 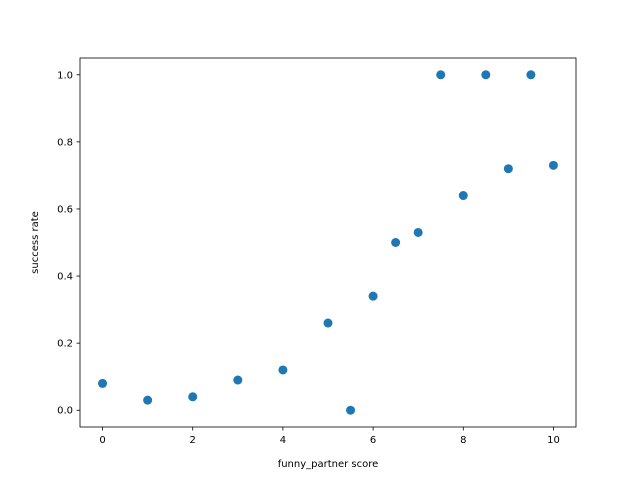 What do you see at coordinates (329, 436) in the screenshot?
I see `x-axis-ticks: 0 2 4 6 8 10` at bounding box center [329, 436].